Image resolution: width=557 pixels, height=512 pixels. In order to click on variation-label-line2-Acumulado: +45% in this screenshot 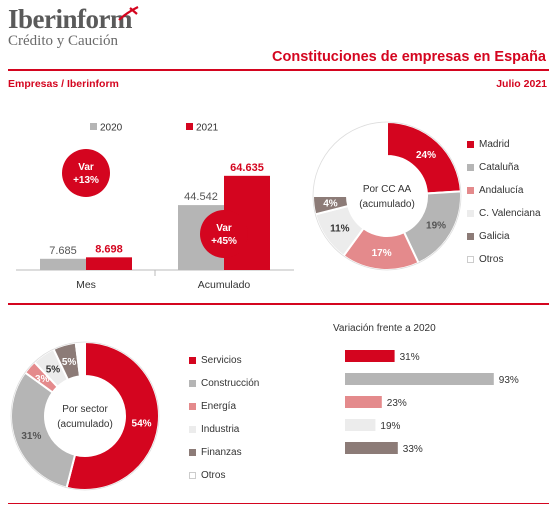, I will do `click(224, 241)`.